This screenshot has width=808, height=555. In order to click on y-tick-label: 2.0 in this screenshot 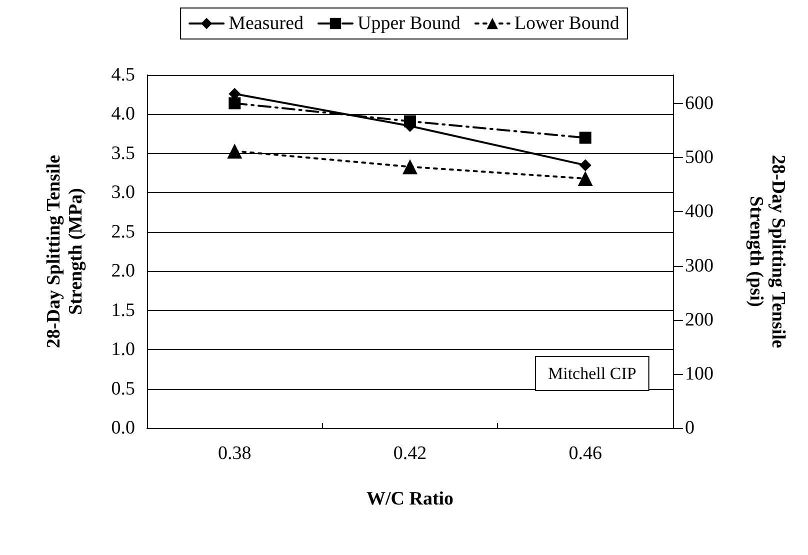, I will do `click(123, 271)`.